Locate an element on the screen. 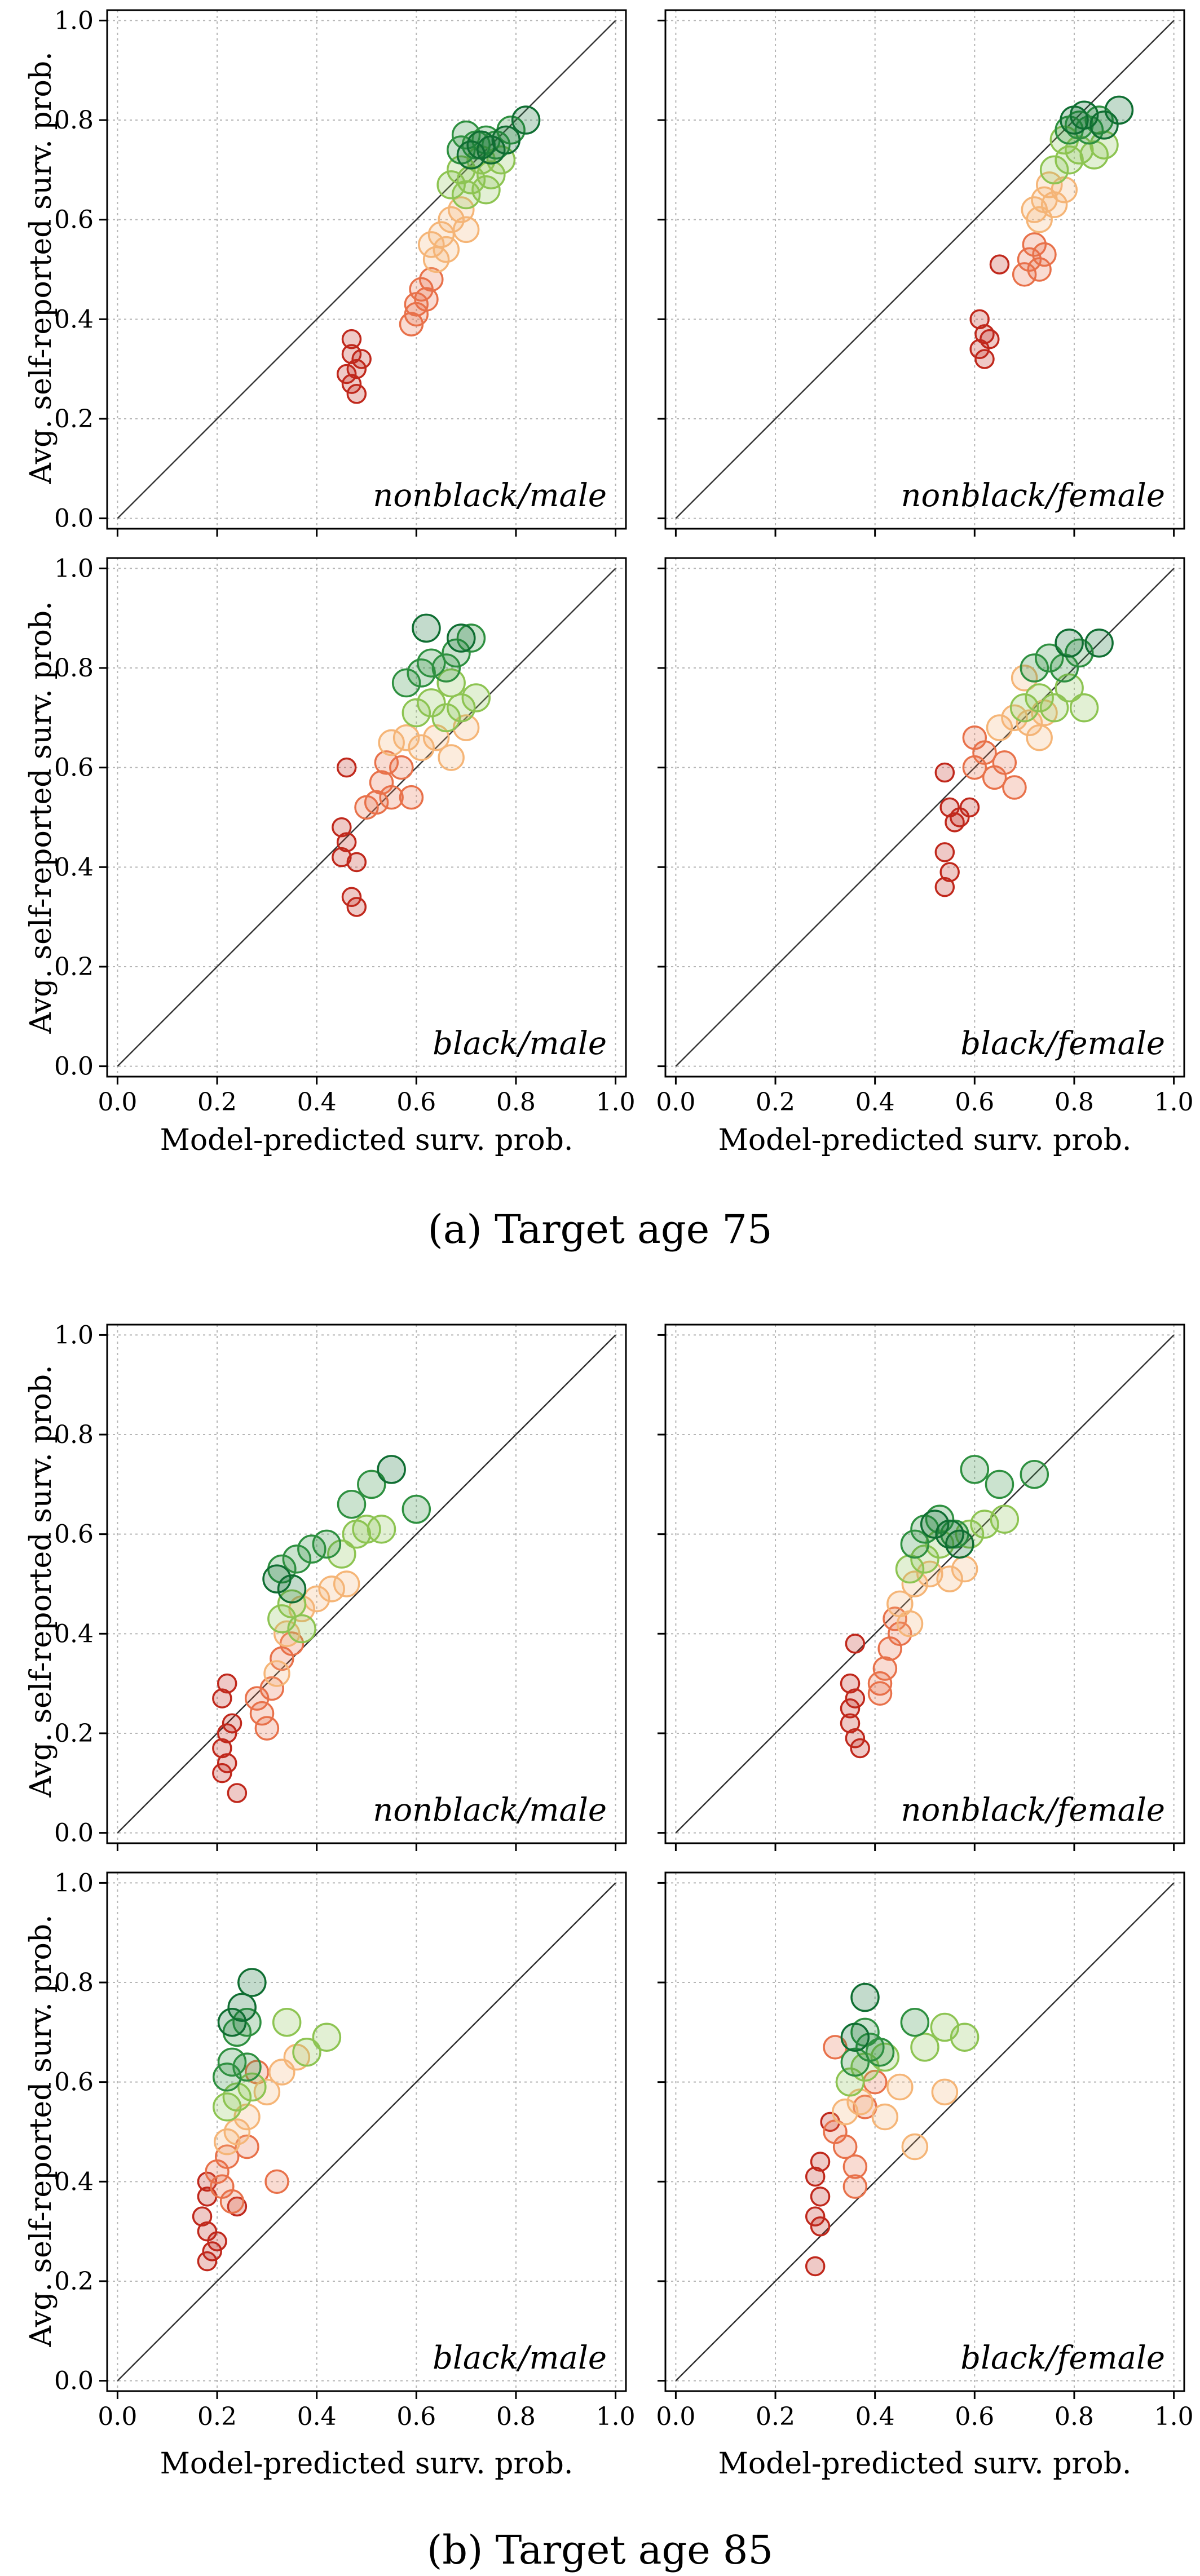 This screenshot has height=2576, width=1200. panel-label: black/female is located at coordinates (1062, 2358).